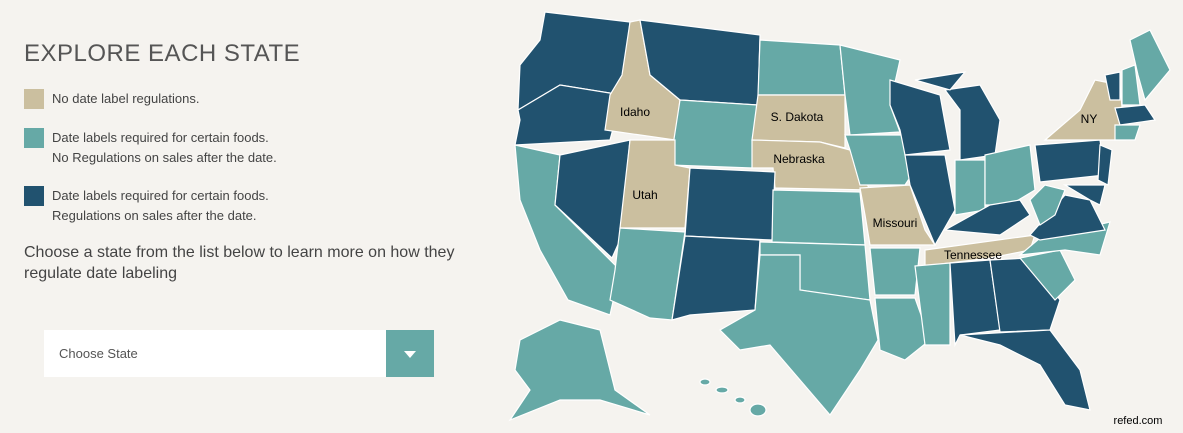 This screenshot has height=433, width=1183. I want to click on state-label: Tennessee, so click(973, 255).